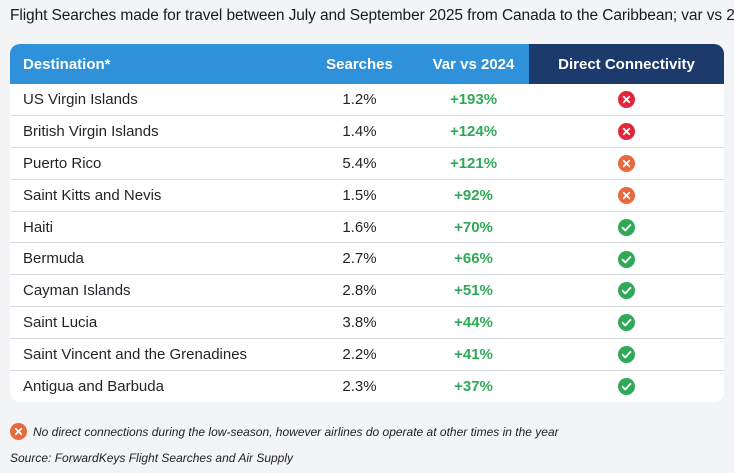  I want to click on cell-var: +66%, so click(473, 259).